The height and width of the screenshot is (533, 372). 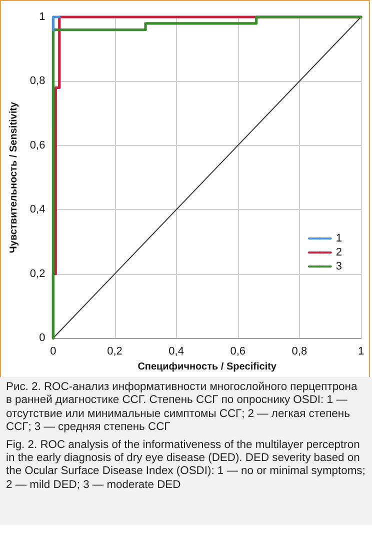 I want to click on x-tick-label: 0,8, so click(x=300, y=352).